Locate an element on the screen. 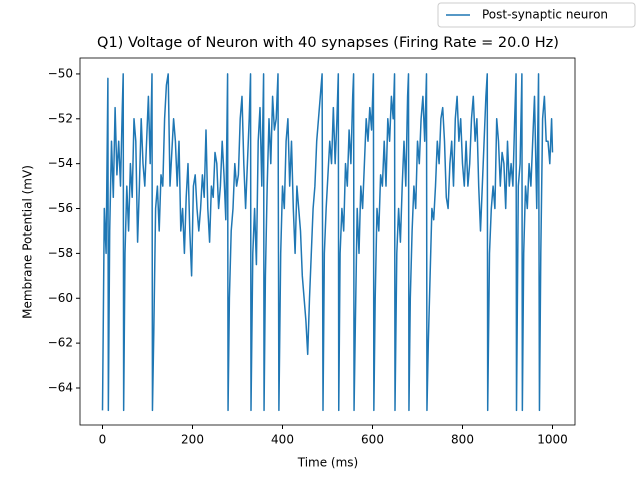 Image resolution: width=640 pixels, height=484 pixels. x-tick-label: 800 is located at coordinates (462, 440).